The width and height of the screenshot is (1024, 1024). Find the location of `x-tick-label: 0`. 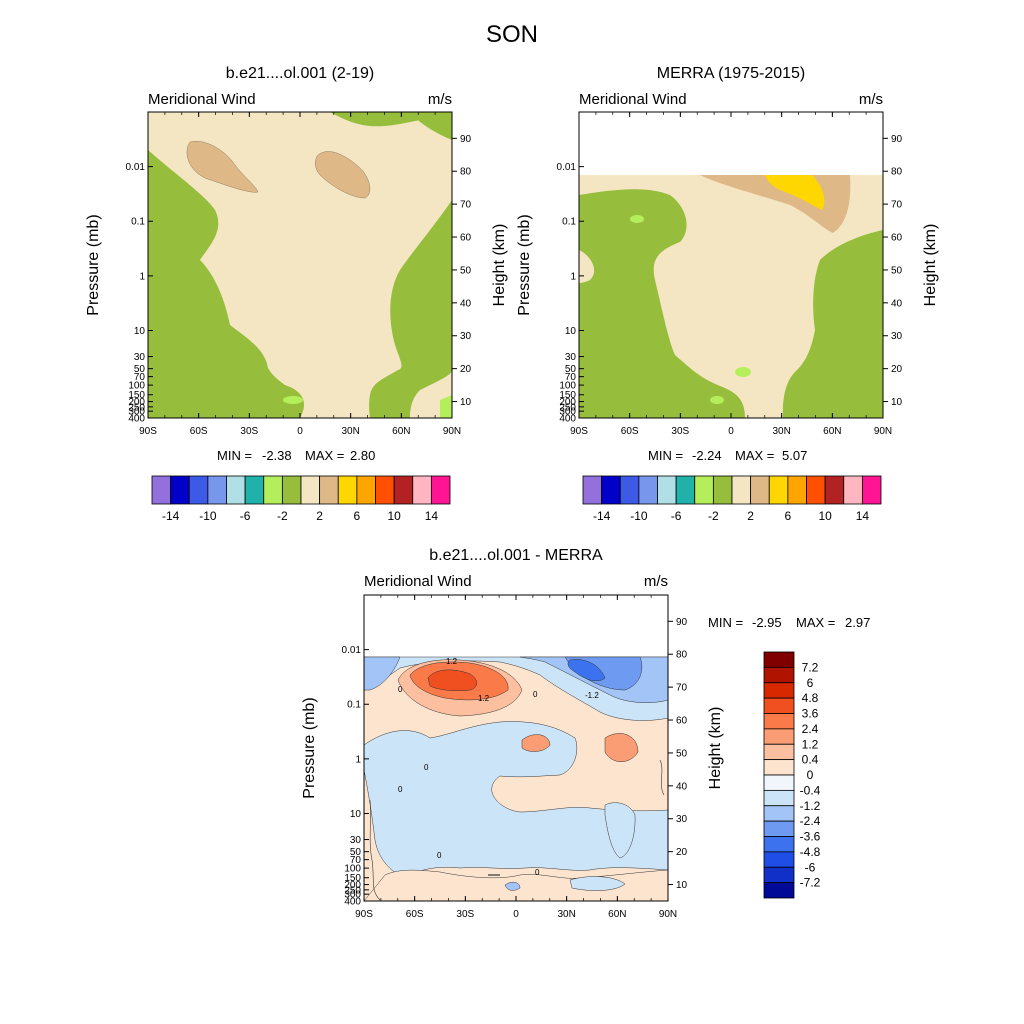

x-tick-label: 0 is located at coordinates (731, 431).